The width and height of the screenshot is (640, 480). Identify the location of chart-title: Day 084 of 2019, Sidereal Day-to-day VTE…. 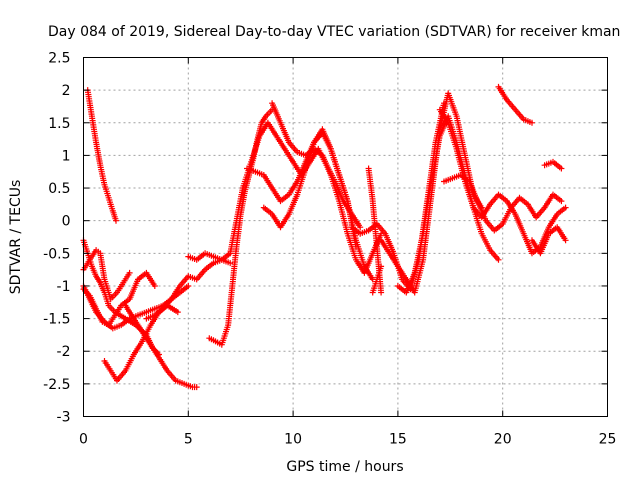
(334, 32).